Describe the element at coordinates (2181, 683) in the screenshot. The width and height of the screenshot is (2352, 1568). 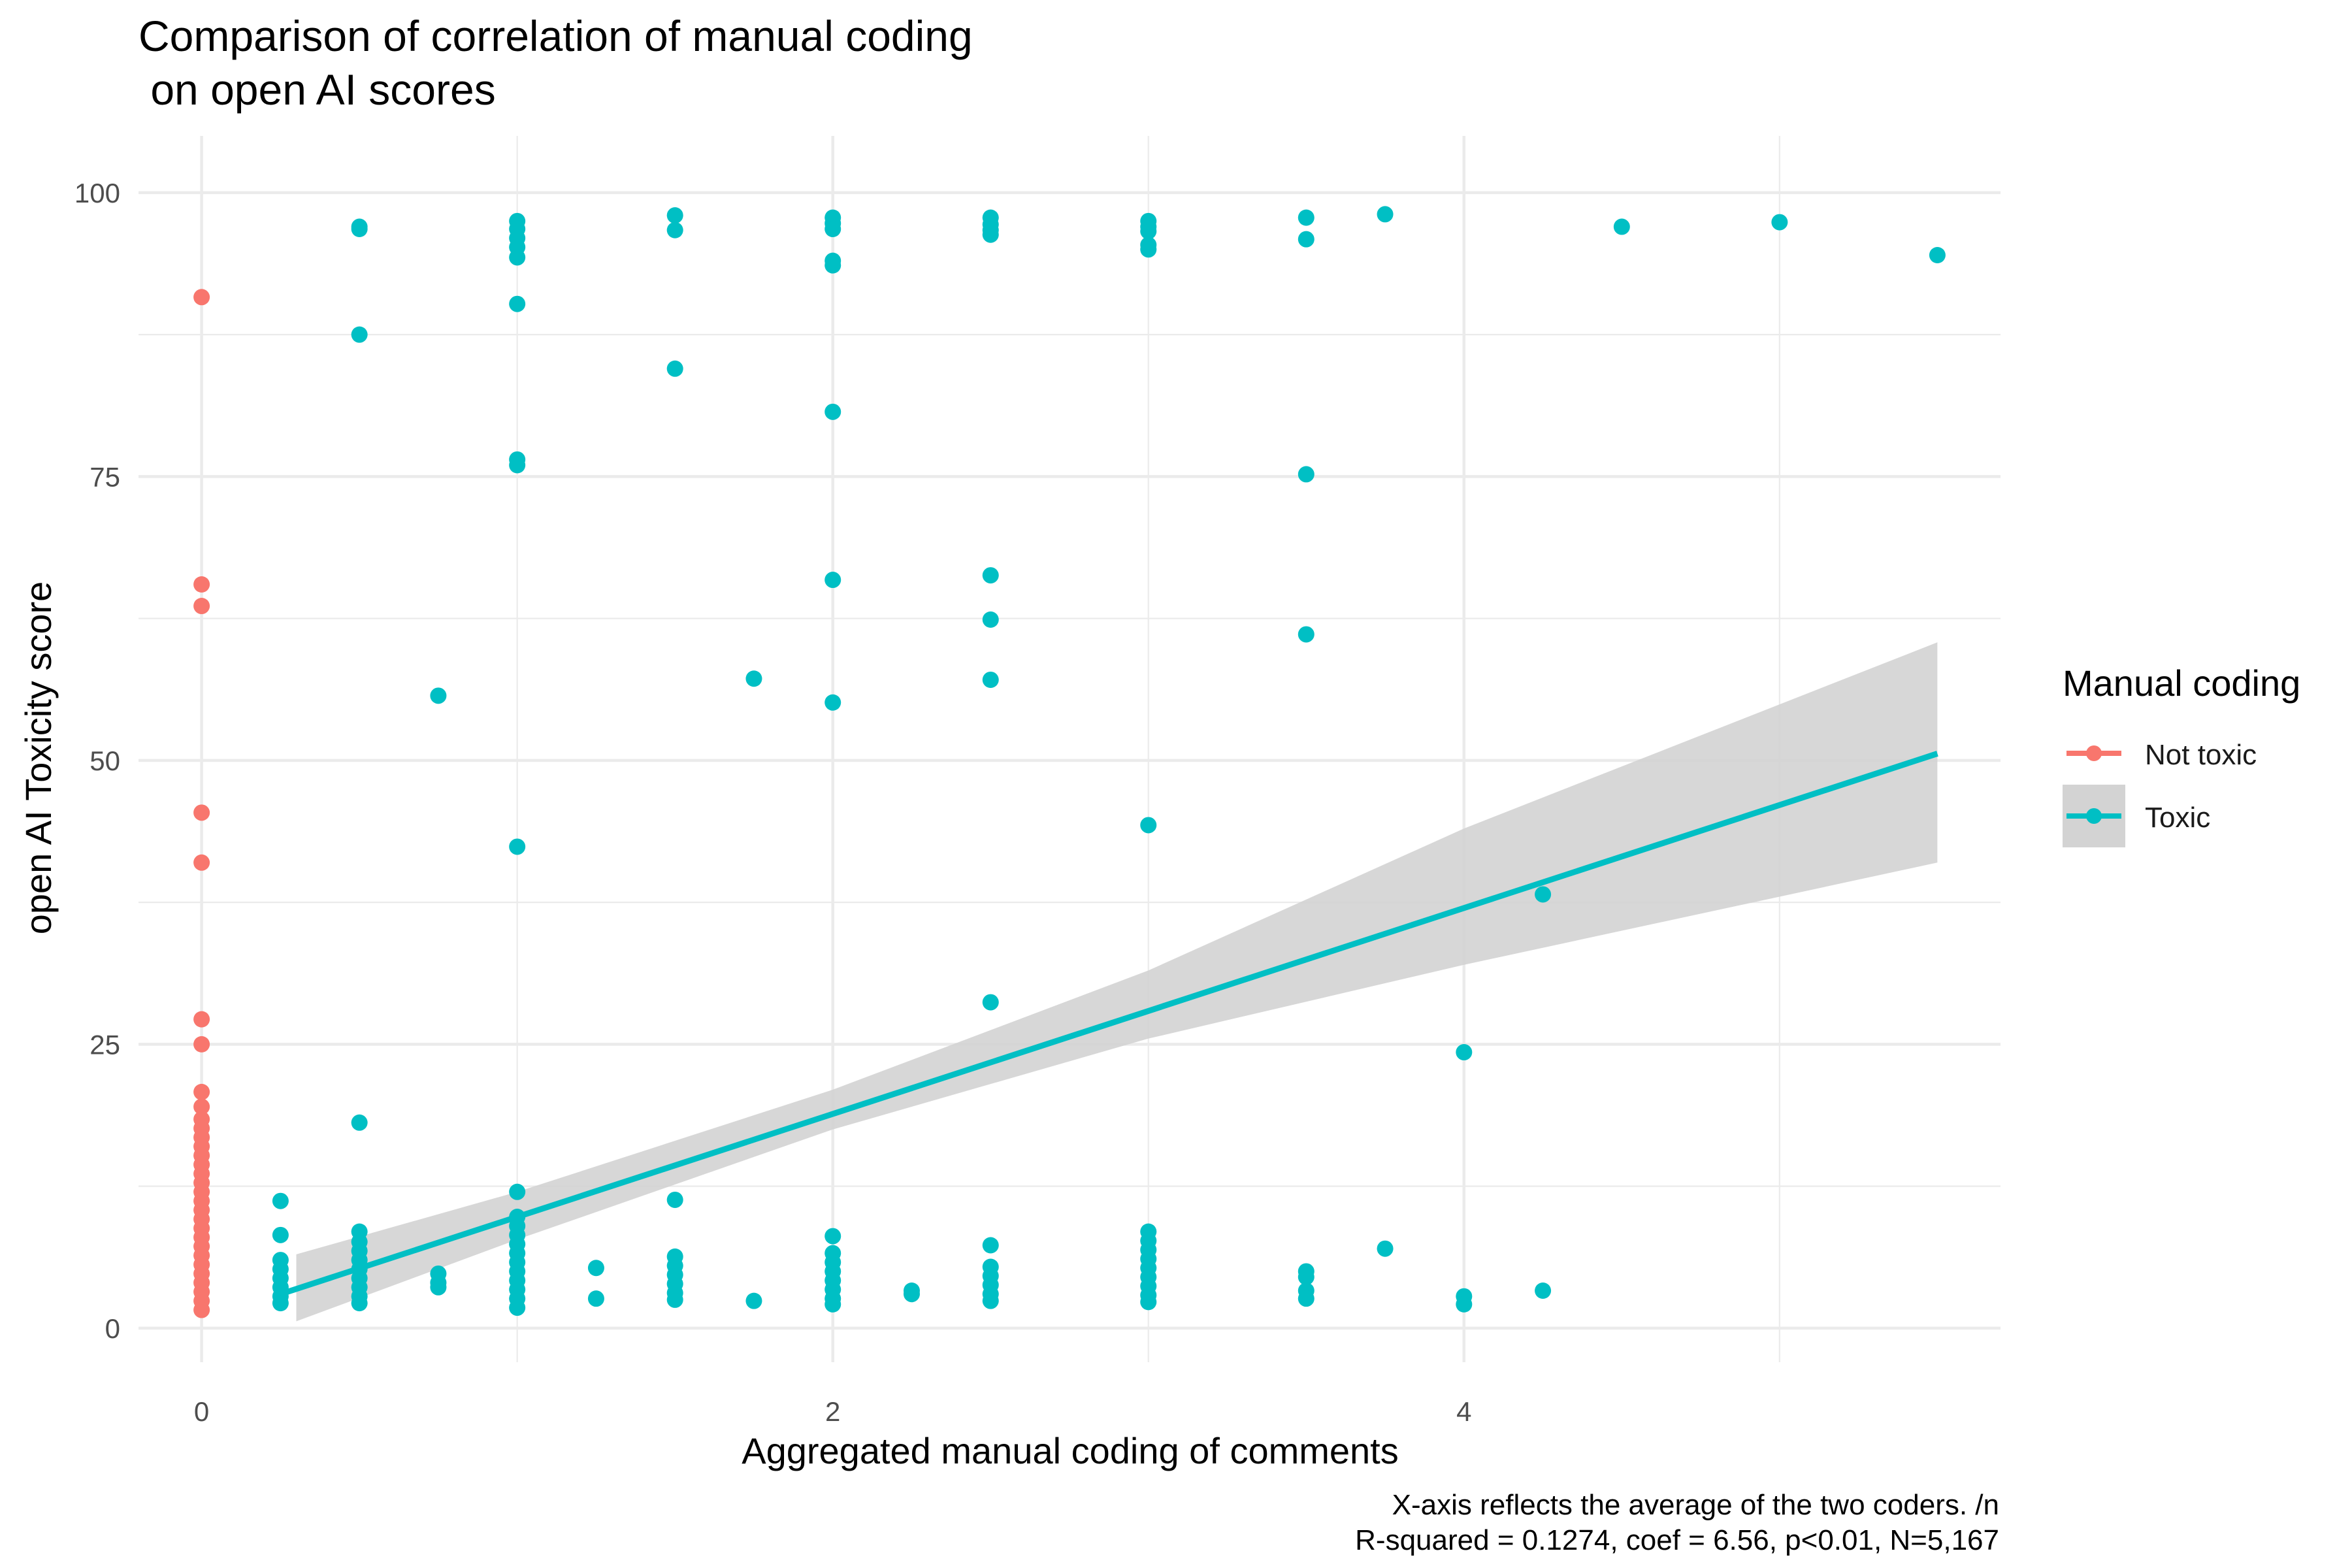
I see `legend-title: Manual coding` at that location.